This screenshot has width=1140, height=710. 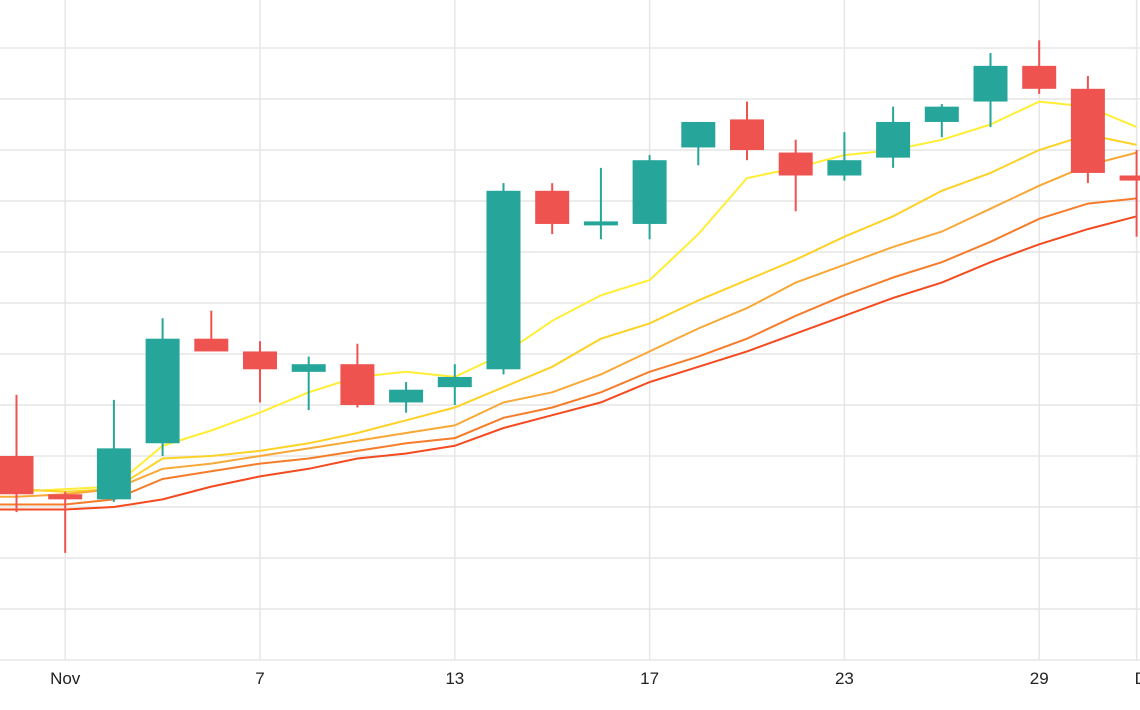 What do you see at coordinates (454, 678) in the screenshot?
I see `x-tick-label: 13` at bounding box center [454, 678].